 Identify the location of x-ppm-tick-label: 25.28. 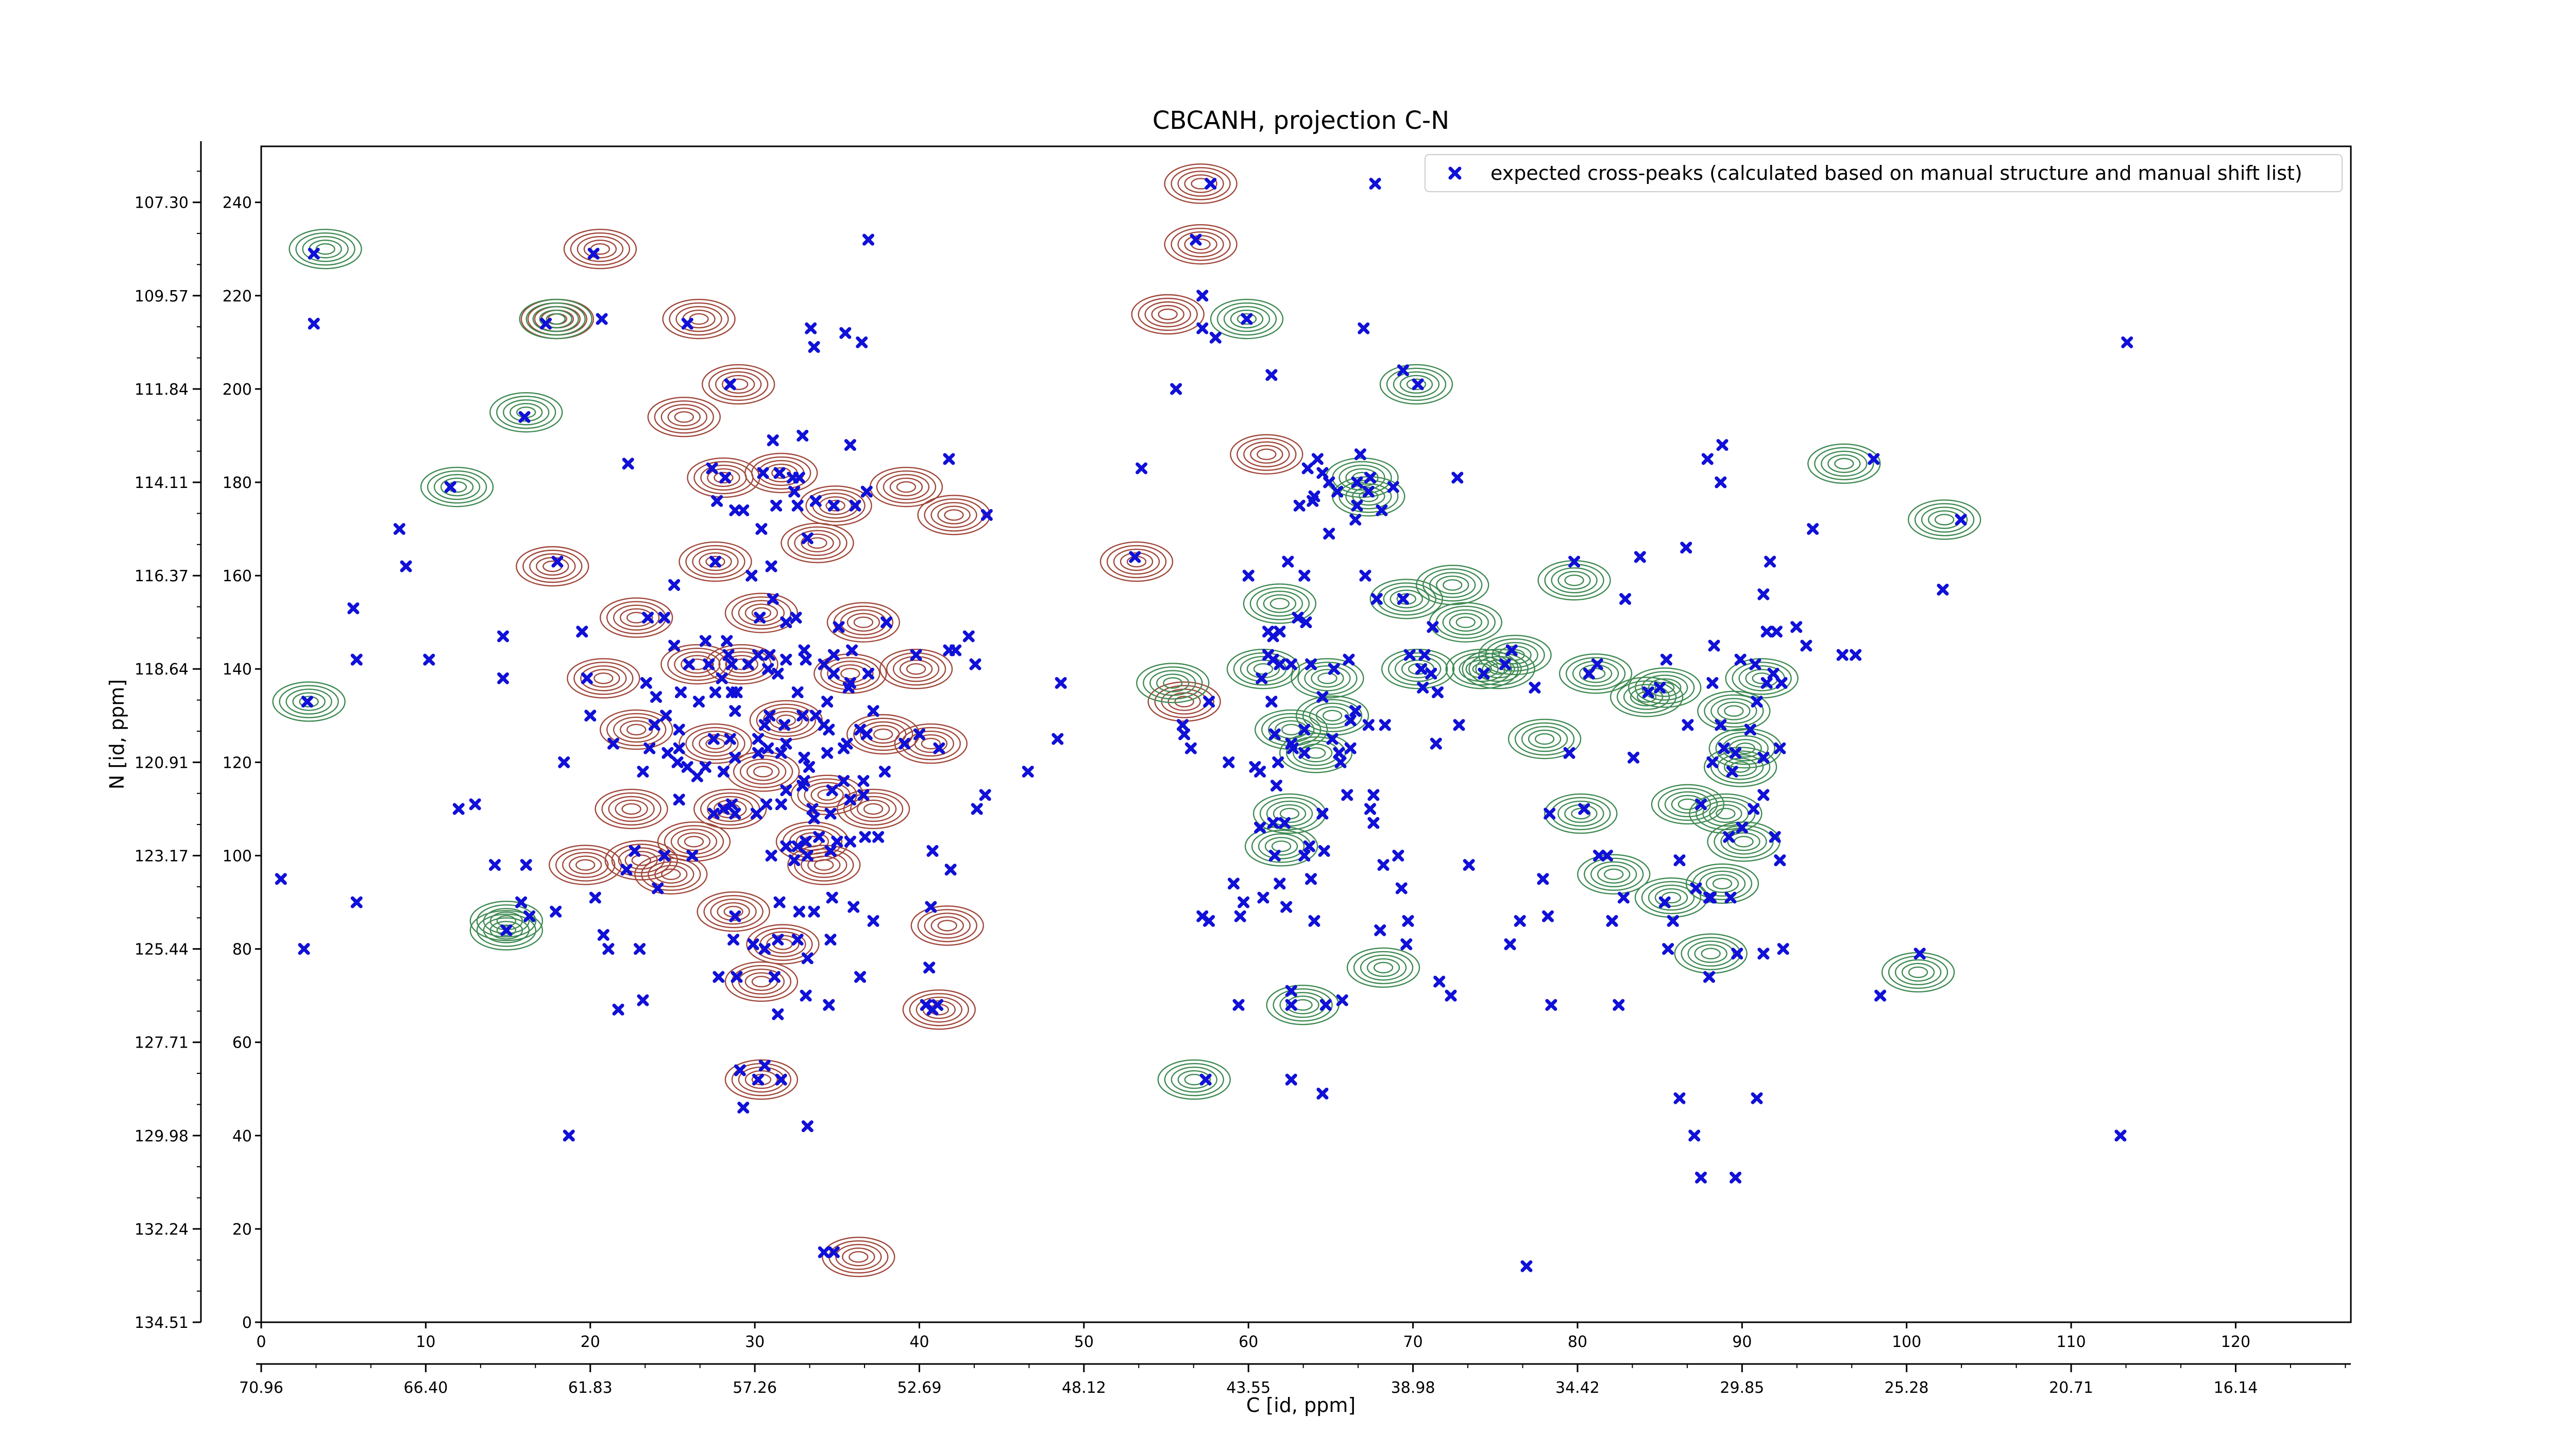
(1907, 1388).